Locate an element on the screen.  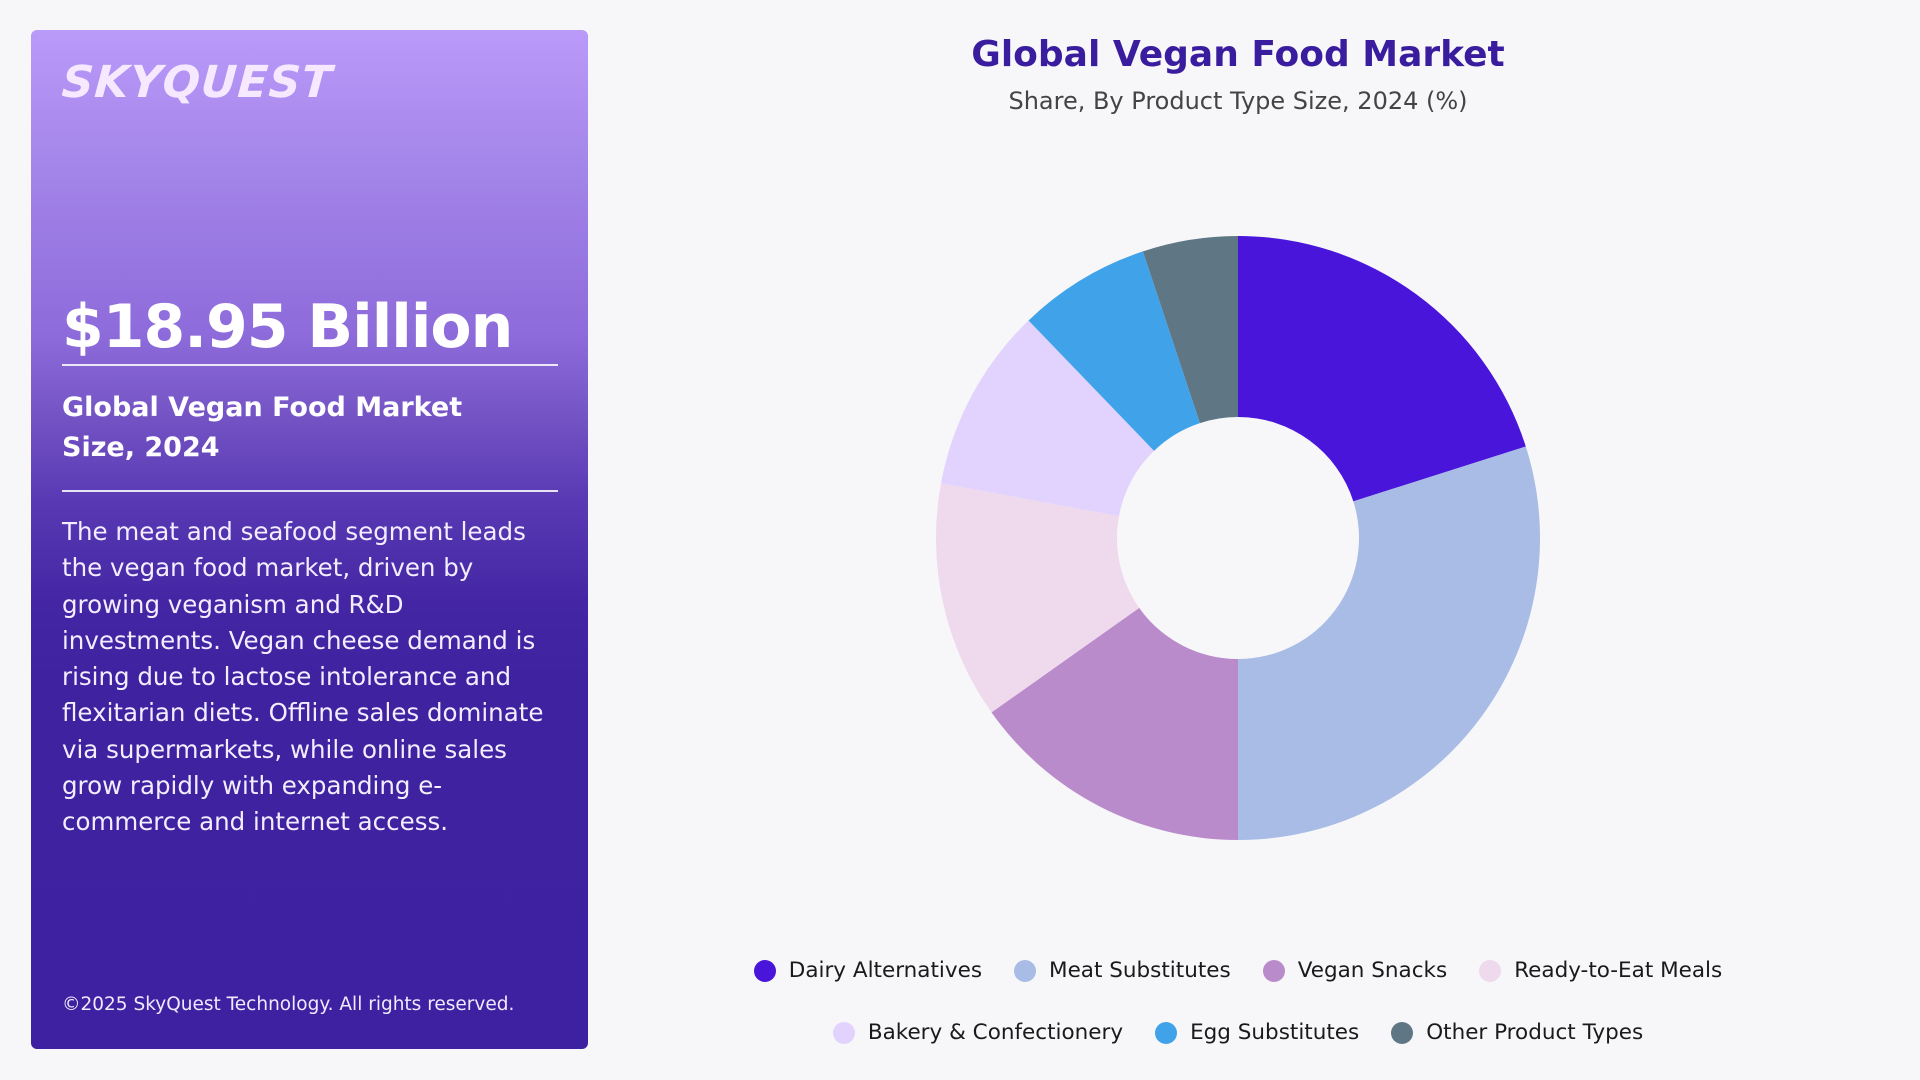
legend-label: Other Product Types is located at coordinates (1535, 1032).